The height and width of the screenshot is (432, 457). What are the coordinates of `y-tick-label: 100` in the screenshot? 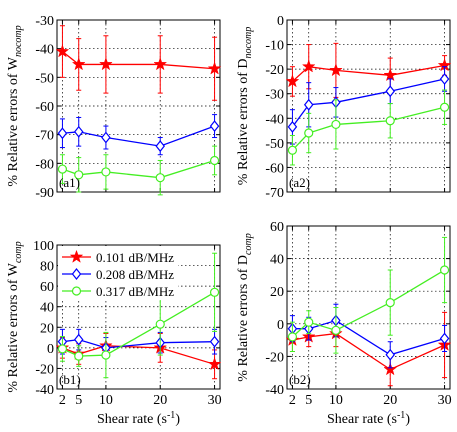 It's located at (43, 246).